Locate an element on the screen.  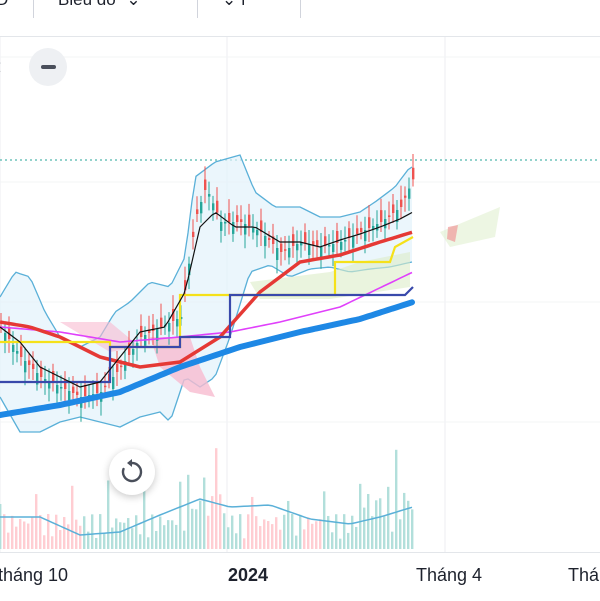
chevron-left-icon: ‹ is located at coordinates (0, 66).